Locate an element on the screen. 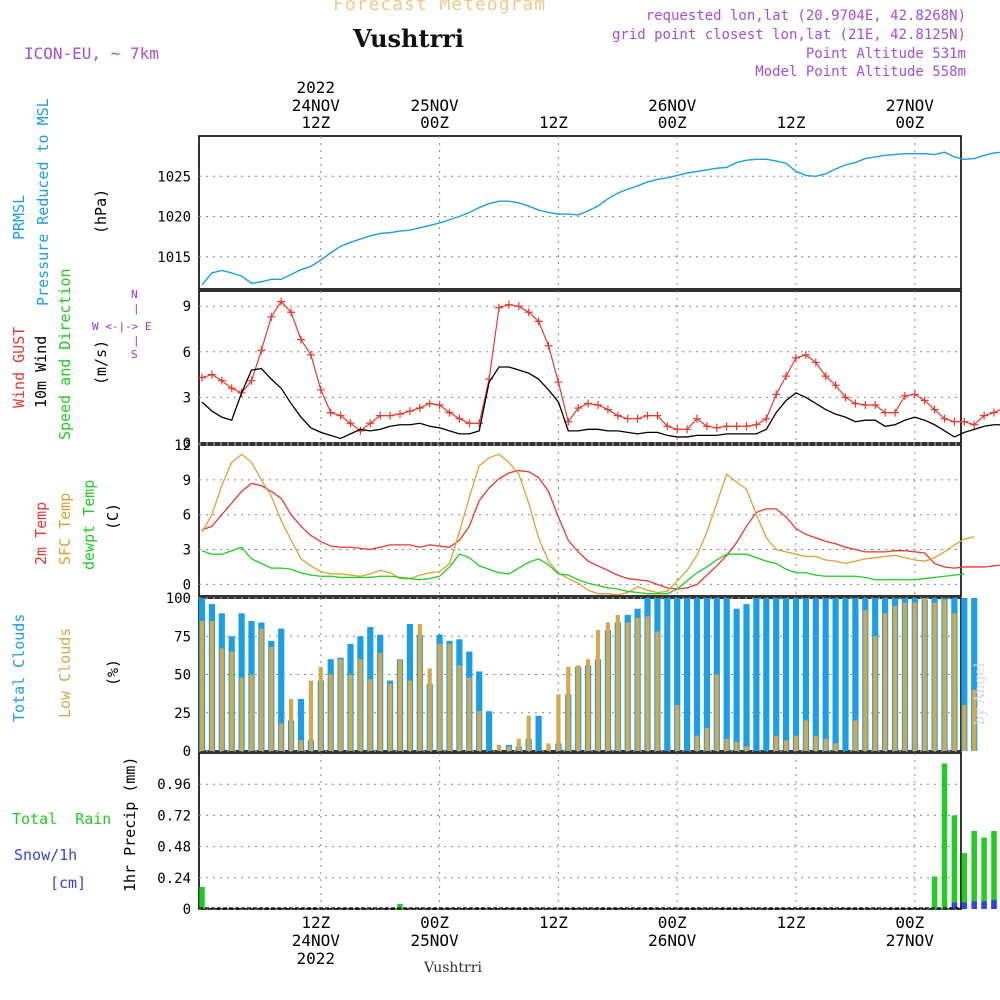 Image resolution: width=1000 pixels, height=1000 pixels. wind-10m-label: 10m Wind is located at coordinates (41, 372).